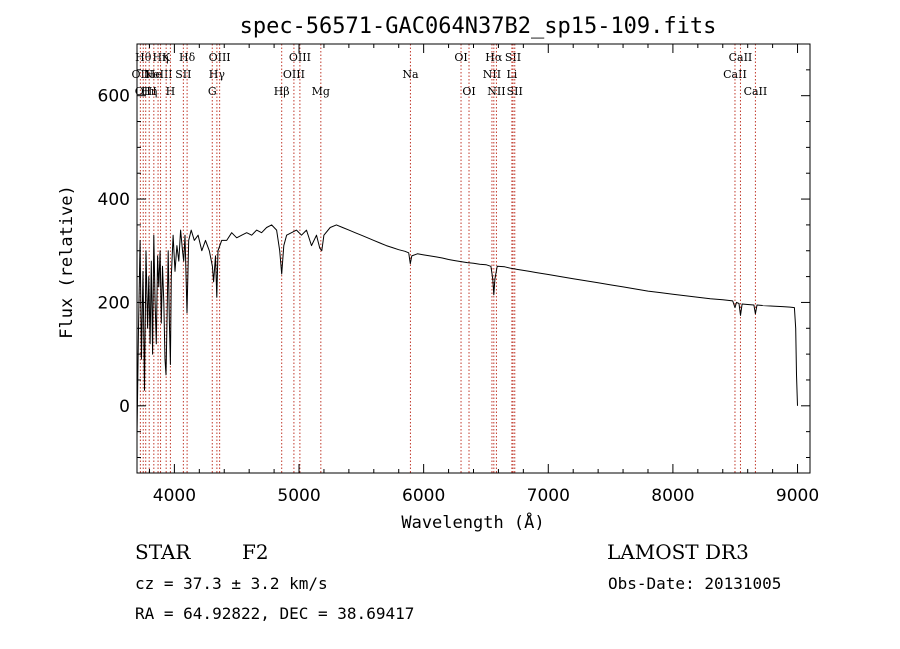  I want to click on line-marker-label: OII, so click(141, 74).